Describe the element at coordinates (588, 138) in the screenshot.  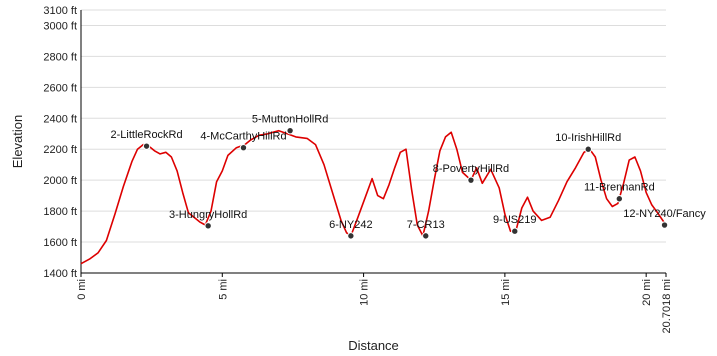
I see `waypoint-label: 10-IrishHillRd` at that location.